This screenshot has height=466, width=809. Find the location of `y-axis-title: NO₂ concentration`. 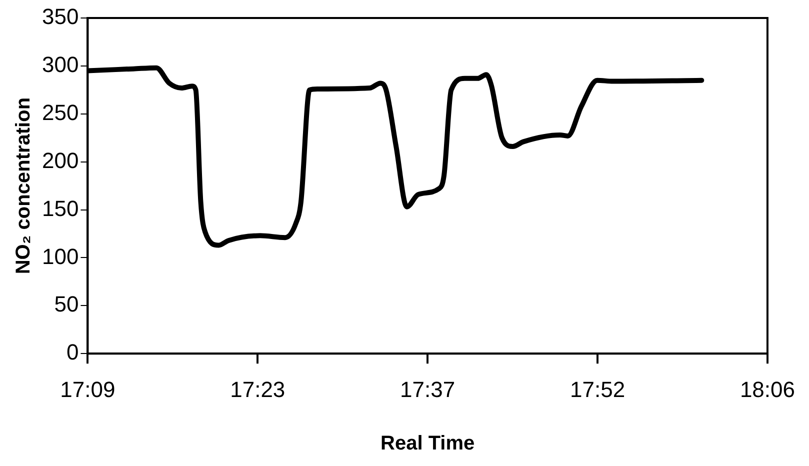

y-axis-title: NO₂ concentration is located at coordinates (23, 185).